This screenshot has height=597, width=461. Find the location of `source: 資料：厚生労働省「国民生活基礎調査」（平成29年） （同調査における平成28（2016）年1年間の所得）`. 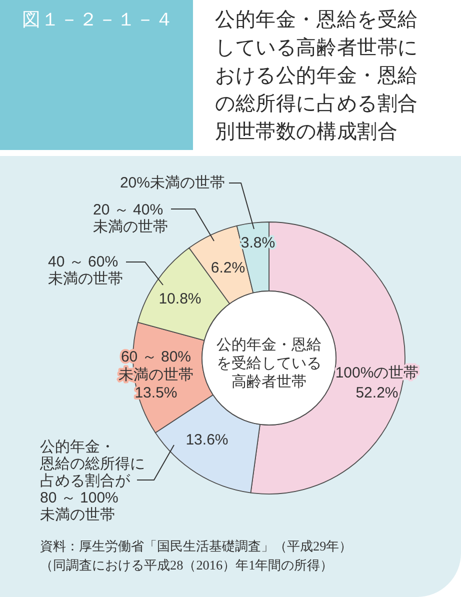

source: 資料：厚生労働省「国民生活基礎調査」（平成29年） （同調査における平成28（2016）年1年間の所得） is located at coordinates (196, 555).